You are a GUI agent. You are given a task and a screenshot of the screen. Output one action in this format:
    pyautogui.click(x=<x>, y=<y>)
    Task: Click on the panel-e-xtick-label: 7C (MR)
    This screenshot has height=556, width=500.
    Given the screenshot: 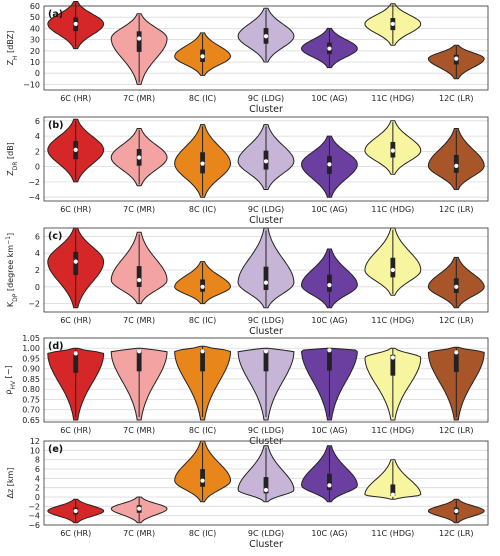 What is the action you would take?
    pyautogui.click(x=139, y=533)
    